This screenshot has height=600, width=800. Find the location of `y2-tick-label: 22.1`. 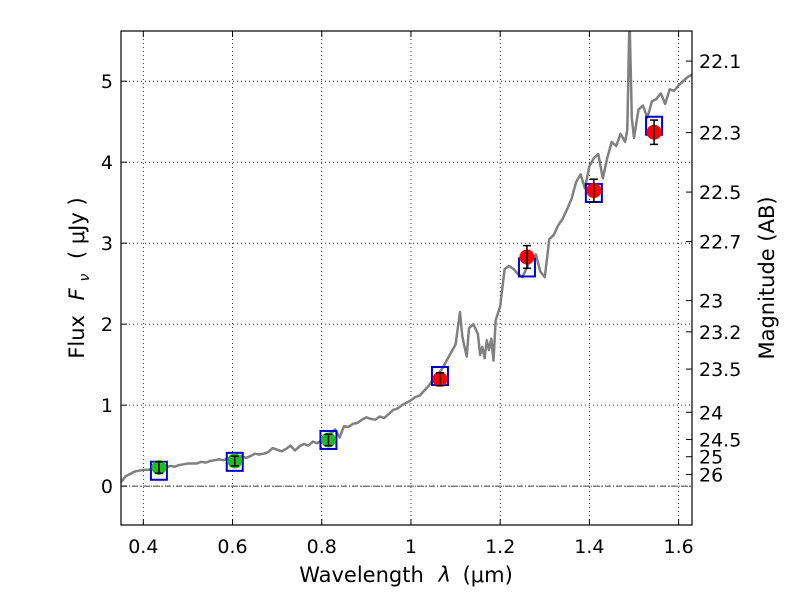

y2-tick-label: 22.1 is located at coordinates (720, 62).